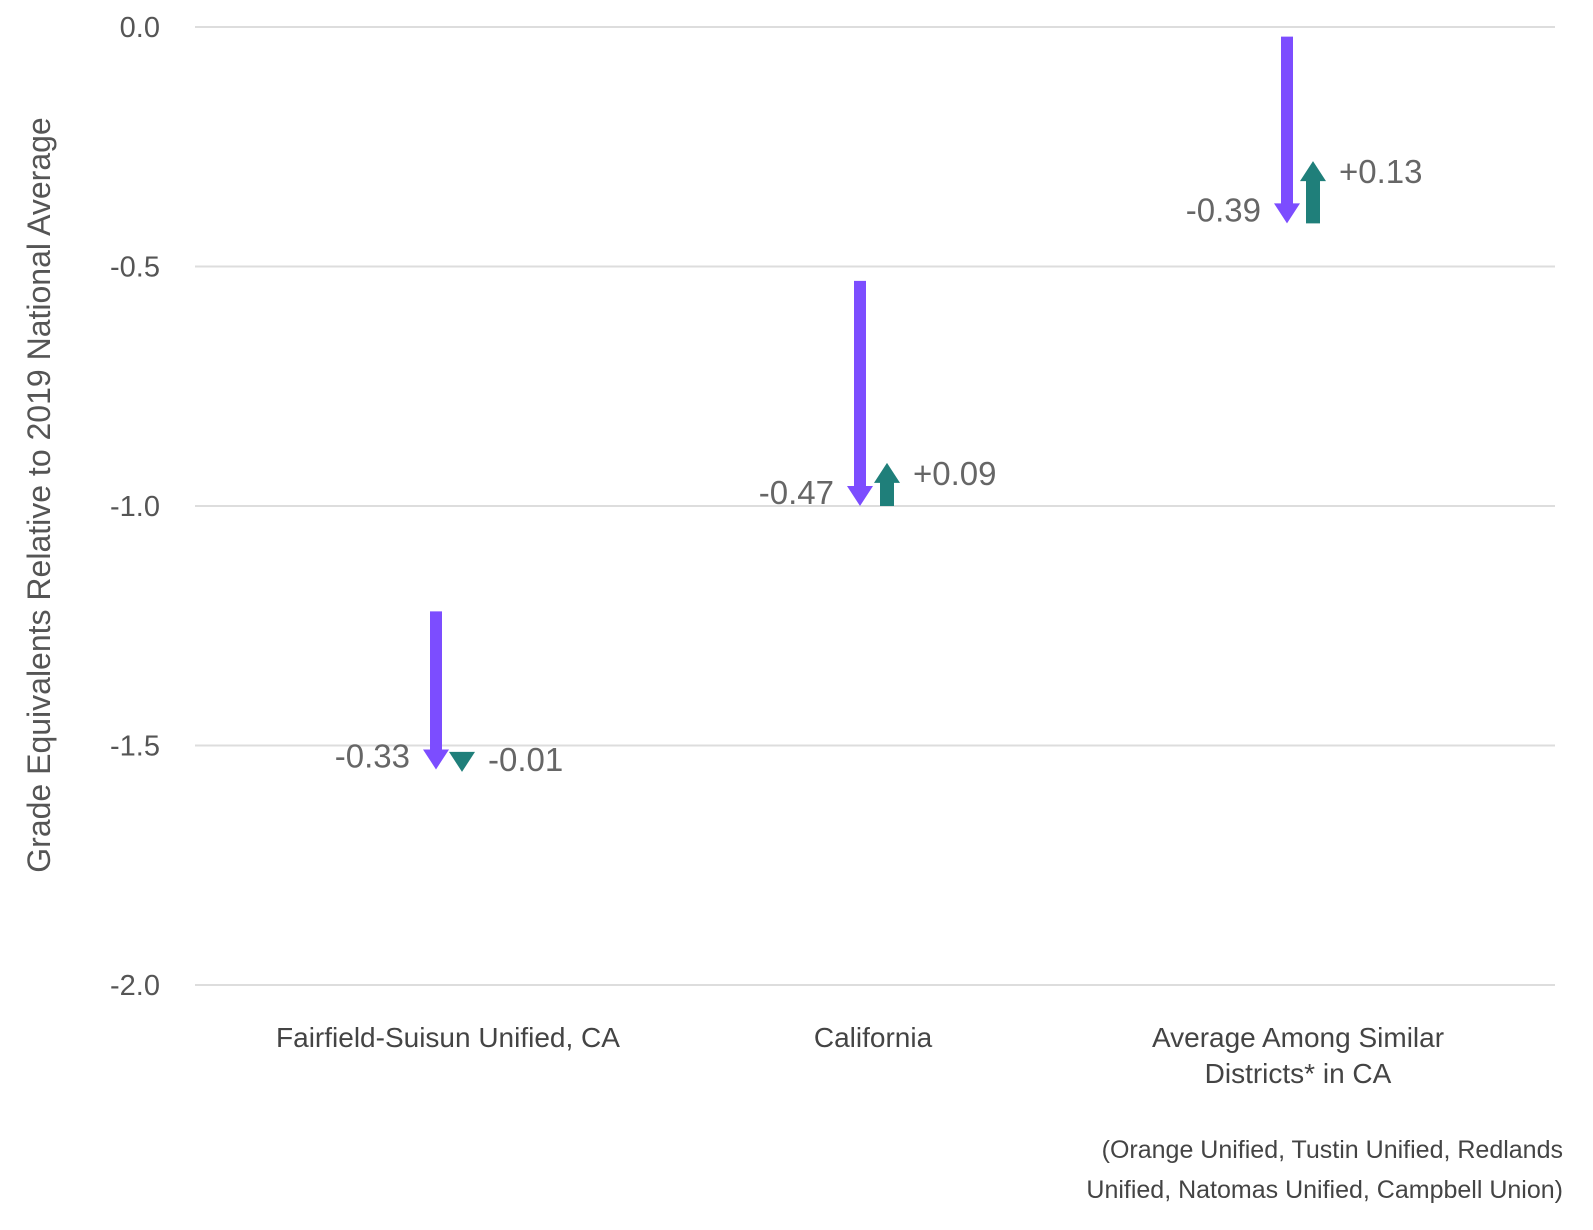  Describe the element at coordinates (372, 755) in the screenshot. I see `decline-value-label: -0.33` at that location.